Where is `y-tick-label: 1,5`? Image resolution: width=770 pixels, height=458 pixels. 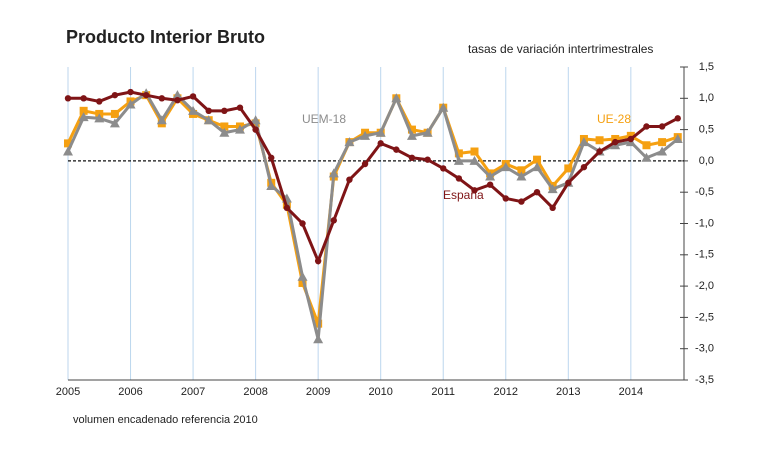 y-tick-label: 1,5 is located at coordinates (706, 67).